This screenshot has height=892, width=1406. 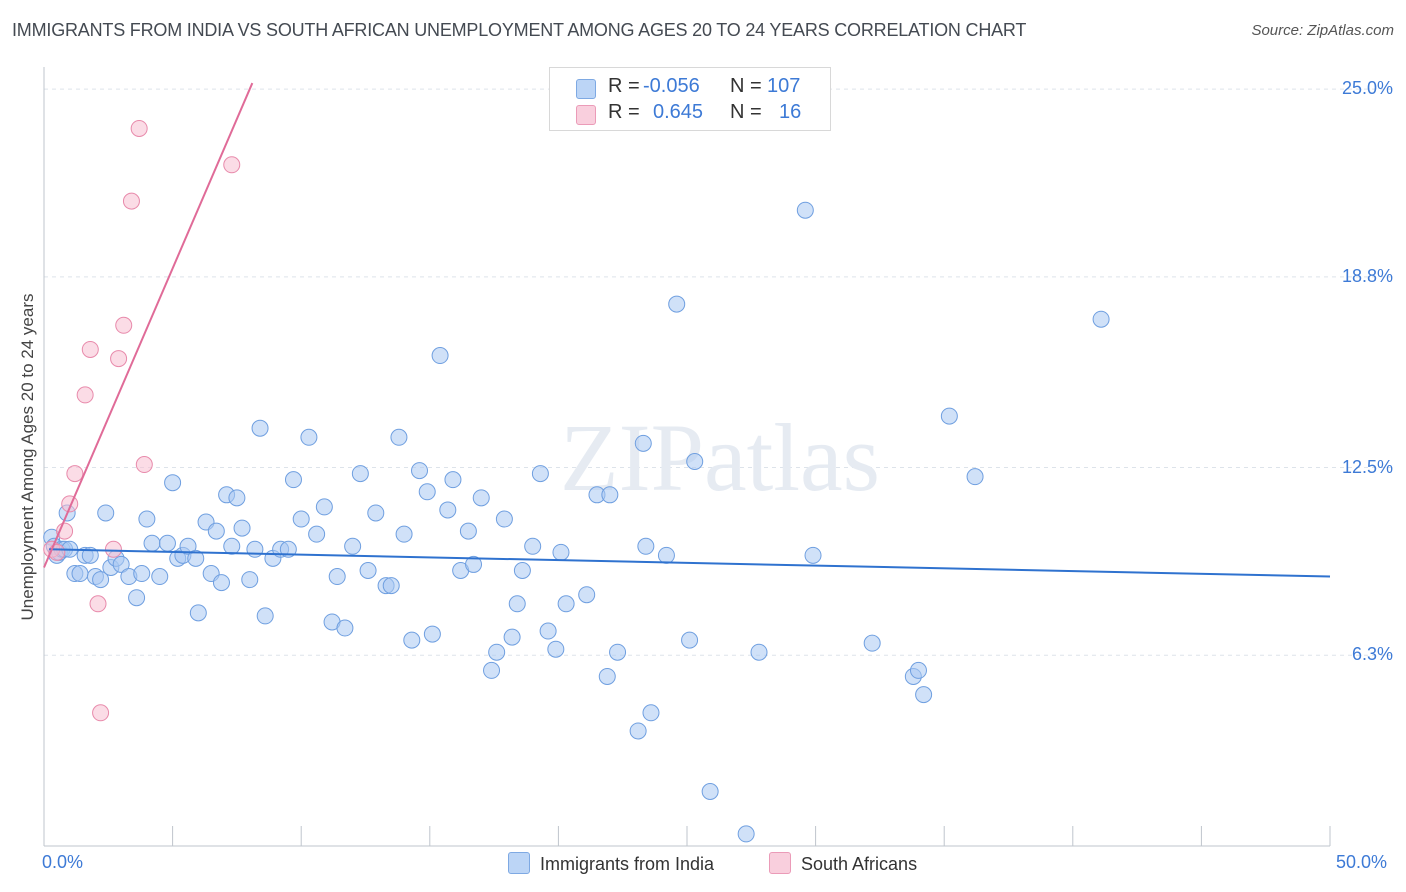 What do you see at coordinates (784, 86) in the screenshot?
I see `legend-n-value: 107` at bounding box center [784, 86].